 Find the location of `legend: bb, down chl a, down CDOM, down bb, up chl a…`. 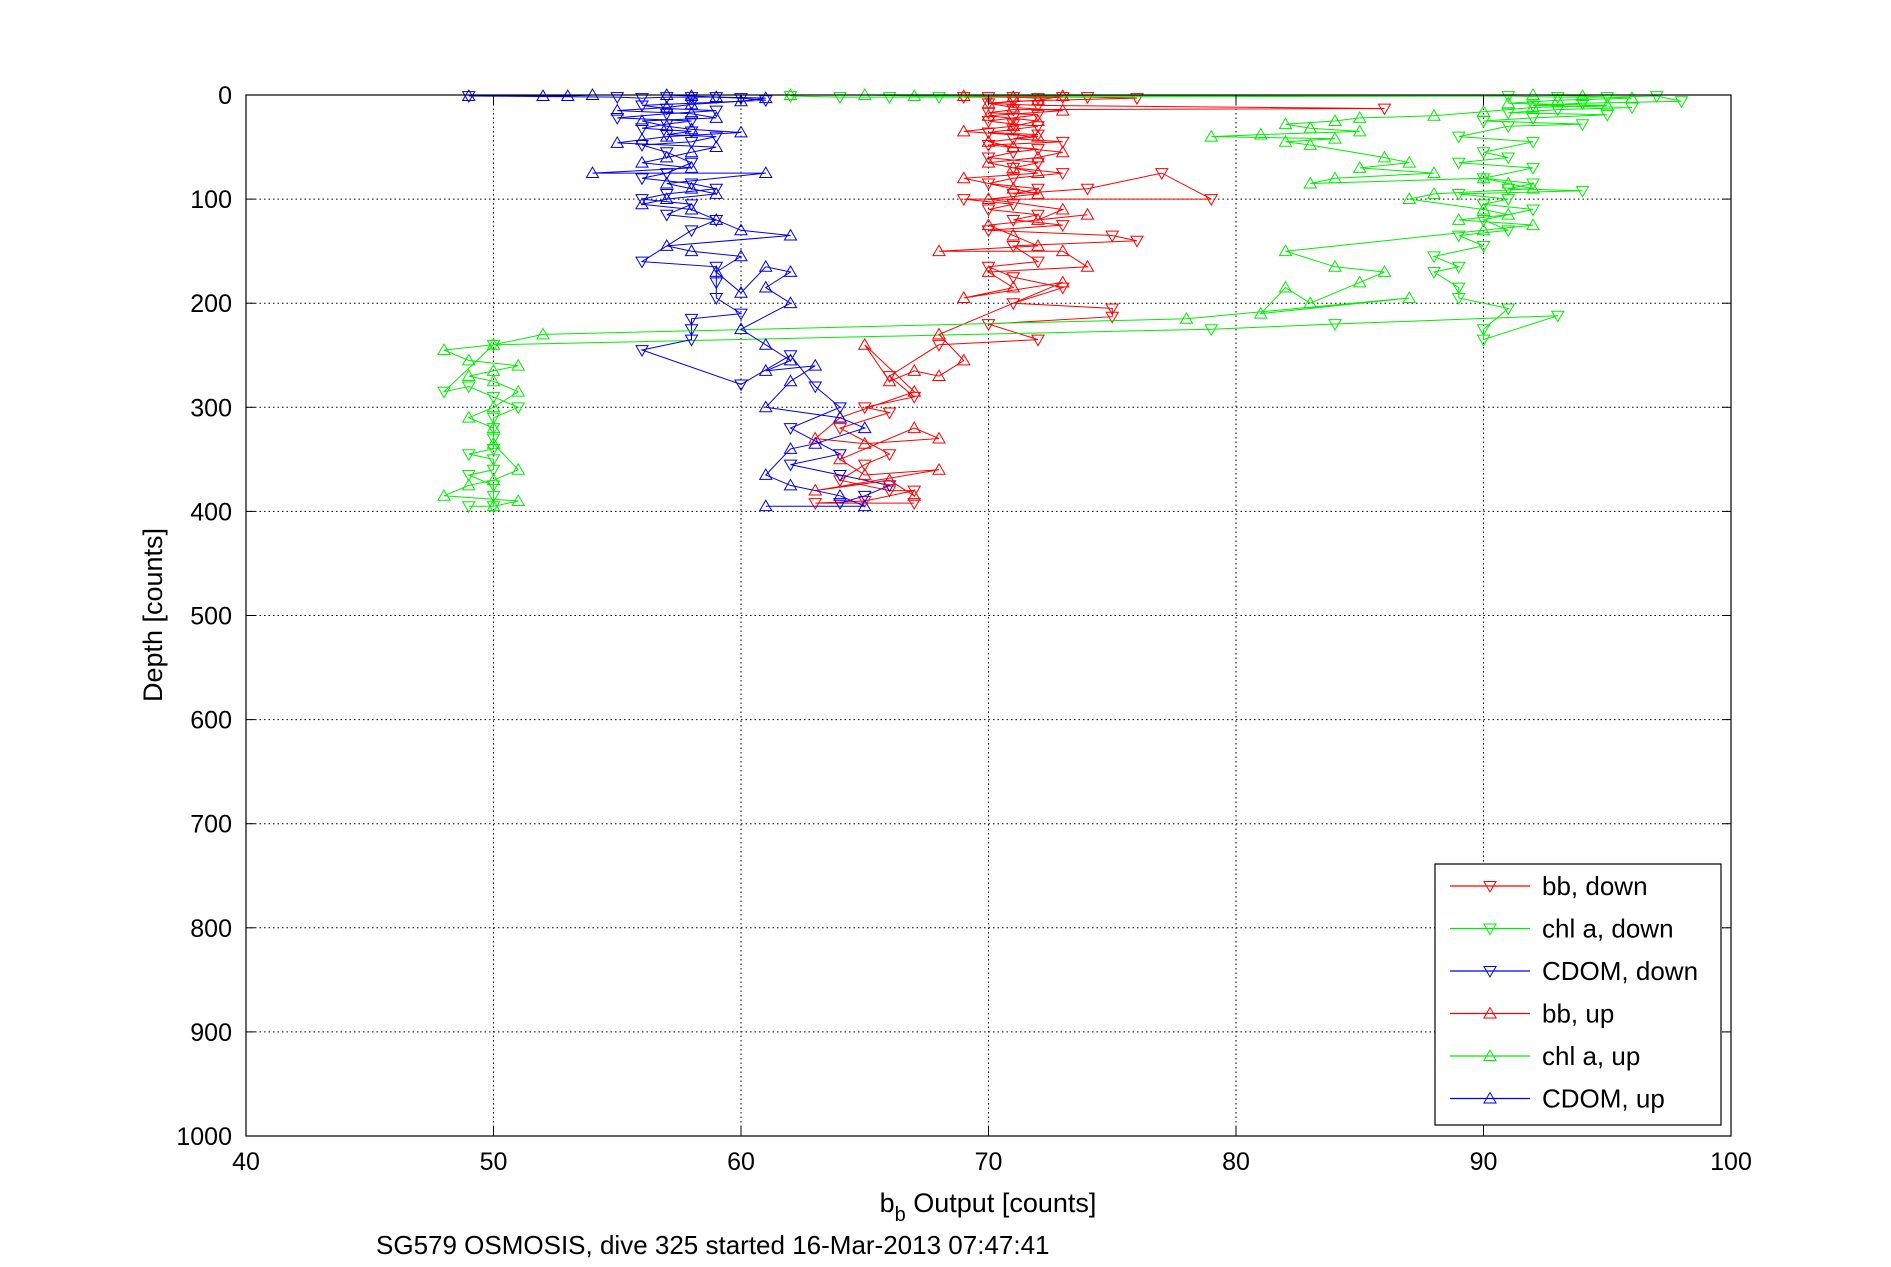

legend: bb, down chl a, down CDOM, down bb, up chl a… is located at coordinates (1578, 994).